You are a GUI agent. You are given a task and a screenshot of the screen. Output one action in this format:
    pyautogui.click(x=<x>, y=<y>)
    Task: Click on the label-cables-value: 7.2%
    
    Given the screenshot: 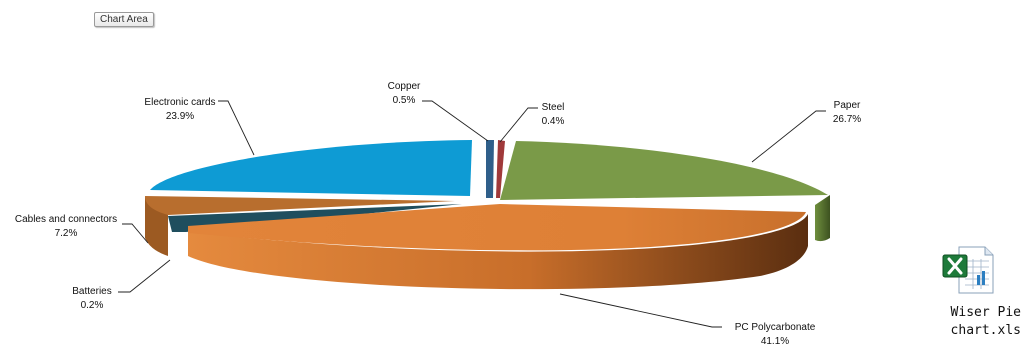 What is the action you would take?
    pyautogui.click(x=66, y=233)
    